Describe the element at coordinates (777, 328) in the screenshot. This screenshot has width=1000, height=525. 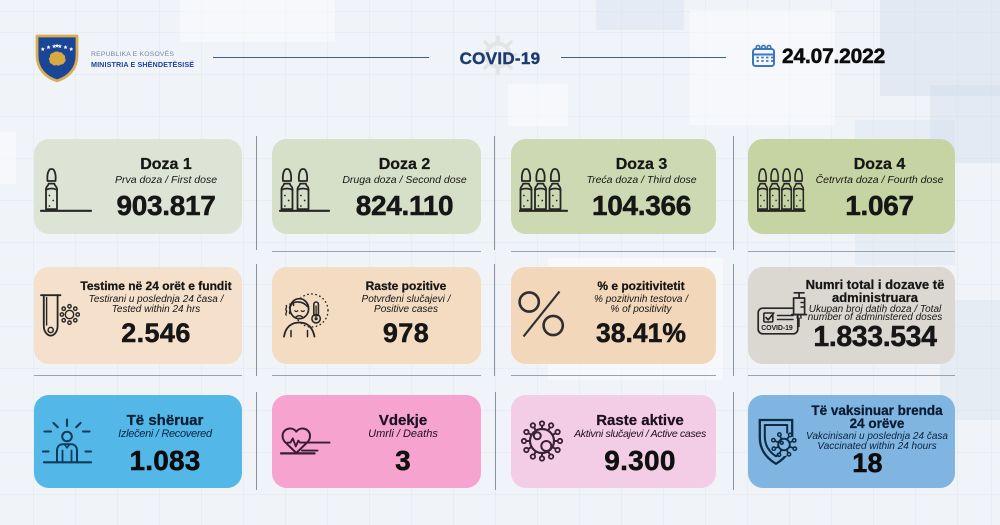
I see `svg-text: COVID-19` at that location.